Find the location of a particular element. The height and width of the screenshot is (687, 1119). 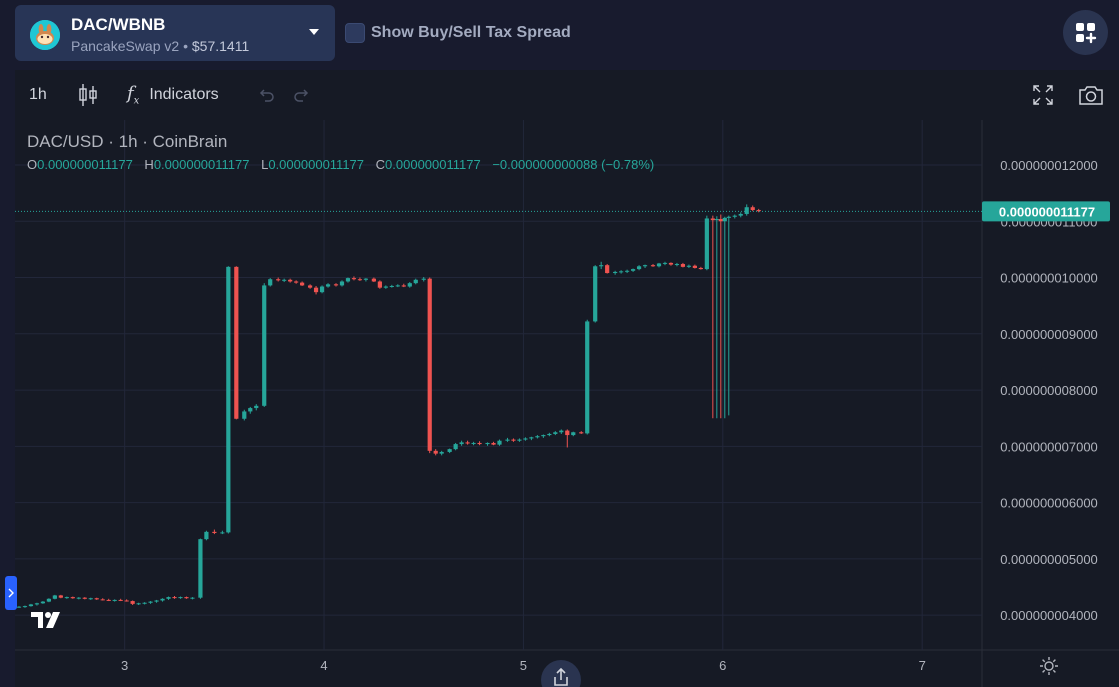

pancakeswap-logo-icon is located at coordinates (45, 35).